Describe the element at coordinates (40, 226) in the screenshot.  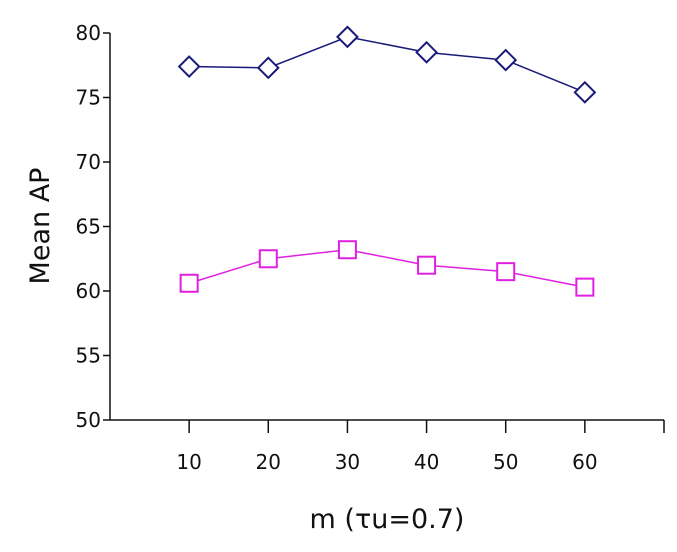
I see `y-axis-title: Mean AP` at that location.